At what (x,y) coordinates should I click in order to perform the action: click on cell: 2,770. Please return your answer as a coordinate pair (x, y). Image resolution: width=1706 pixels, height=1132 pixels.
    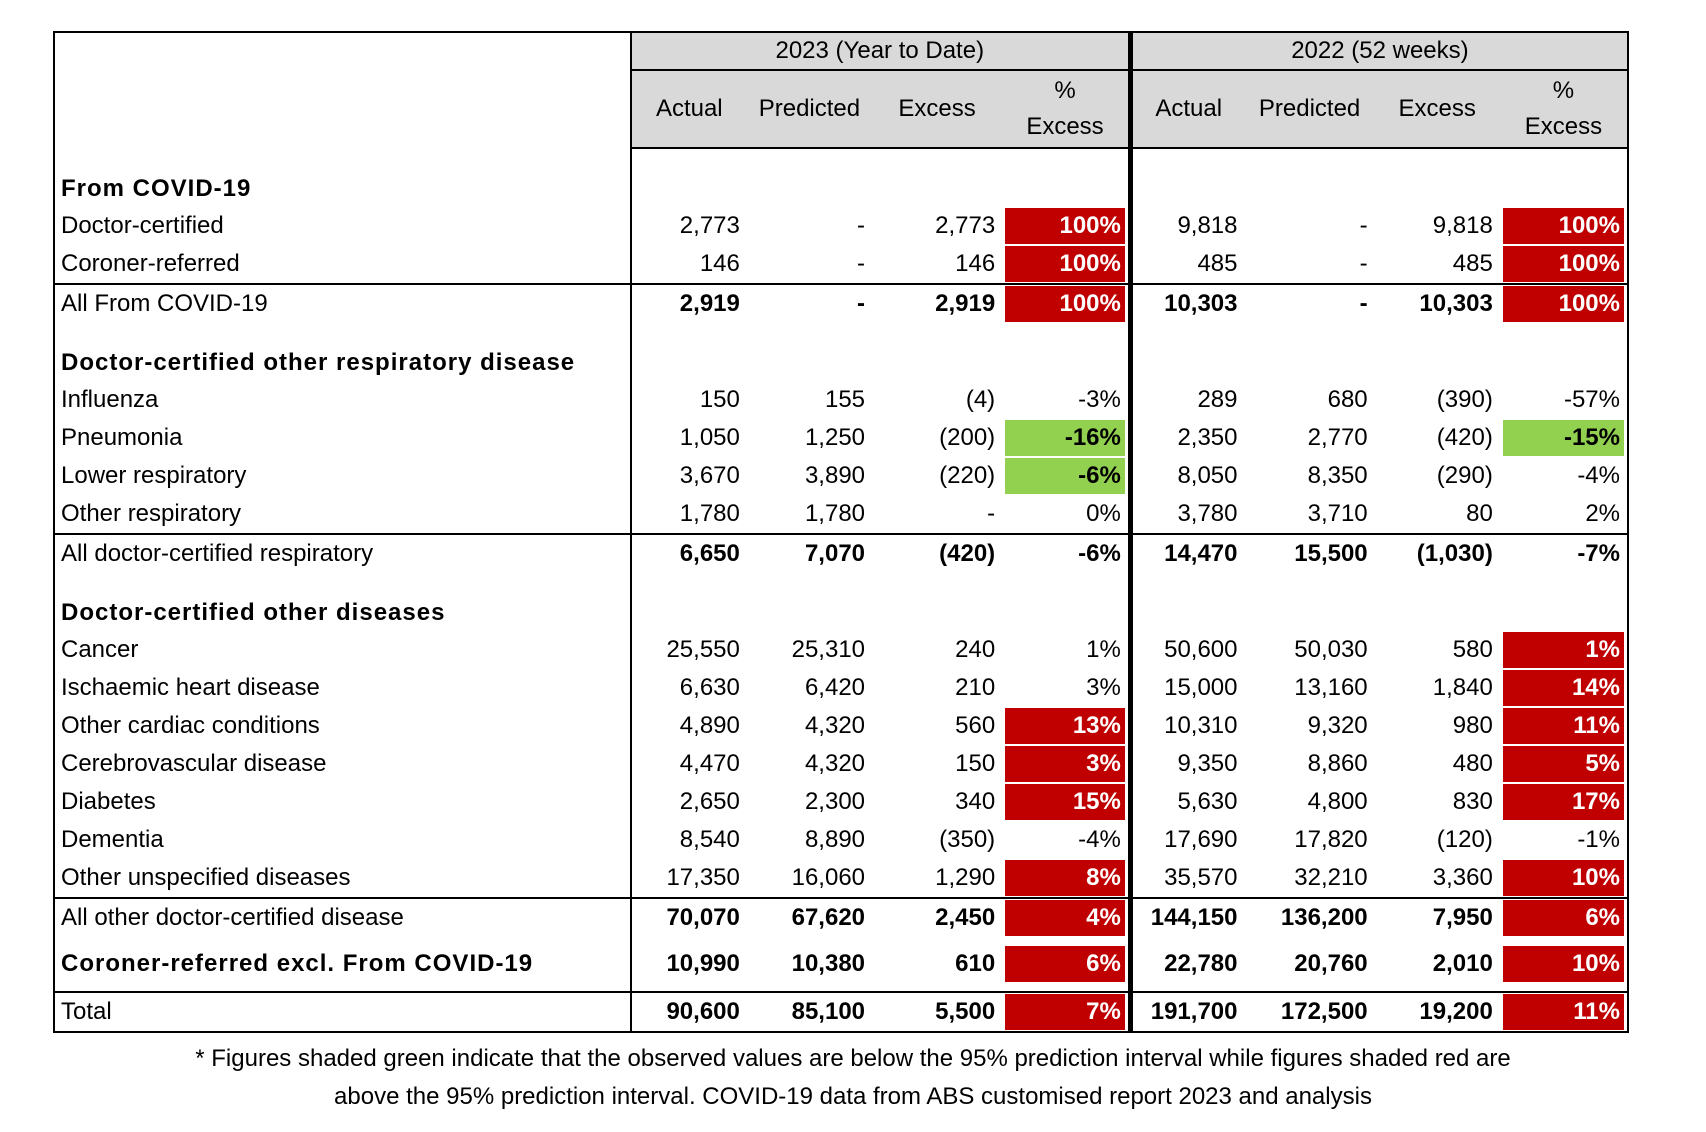
    Looking at the image, I should click on (1310, 438).